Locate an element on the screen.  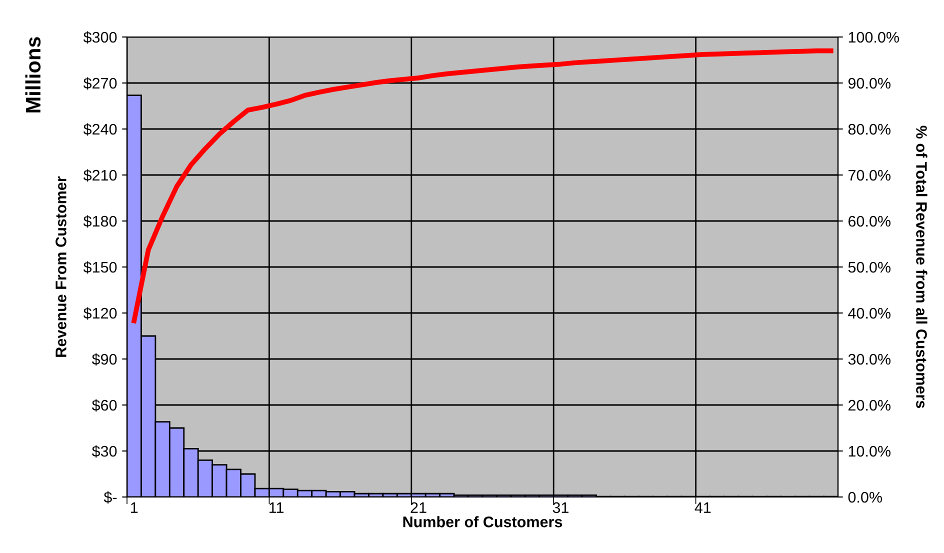
y-tick-label: $60 is located at coordinates (104, 405).